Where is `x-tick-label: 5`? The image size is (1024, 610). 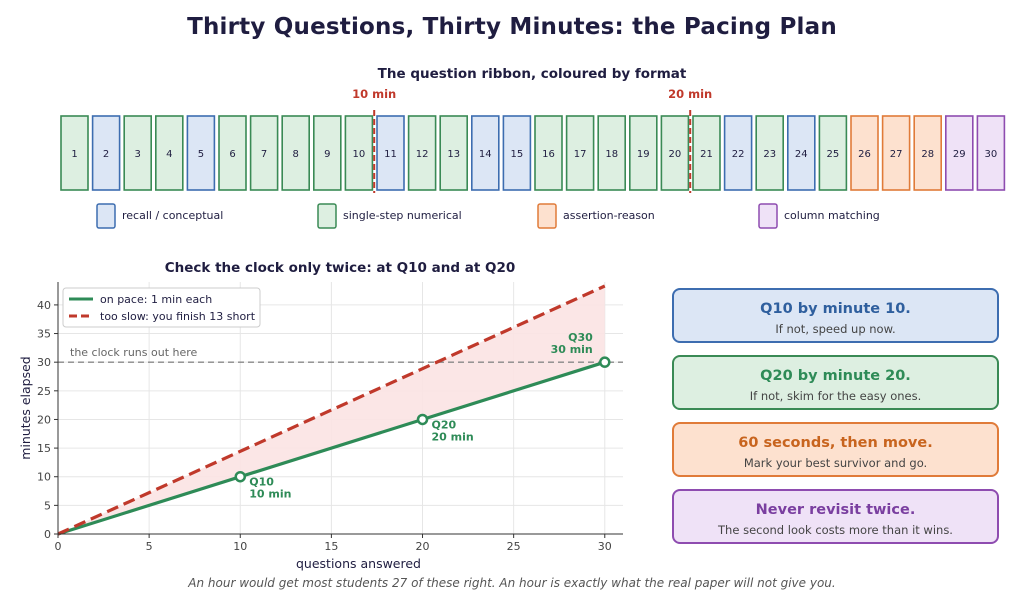
x-tick-label: 5 is located at coordinates (149, 546).